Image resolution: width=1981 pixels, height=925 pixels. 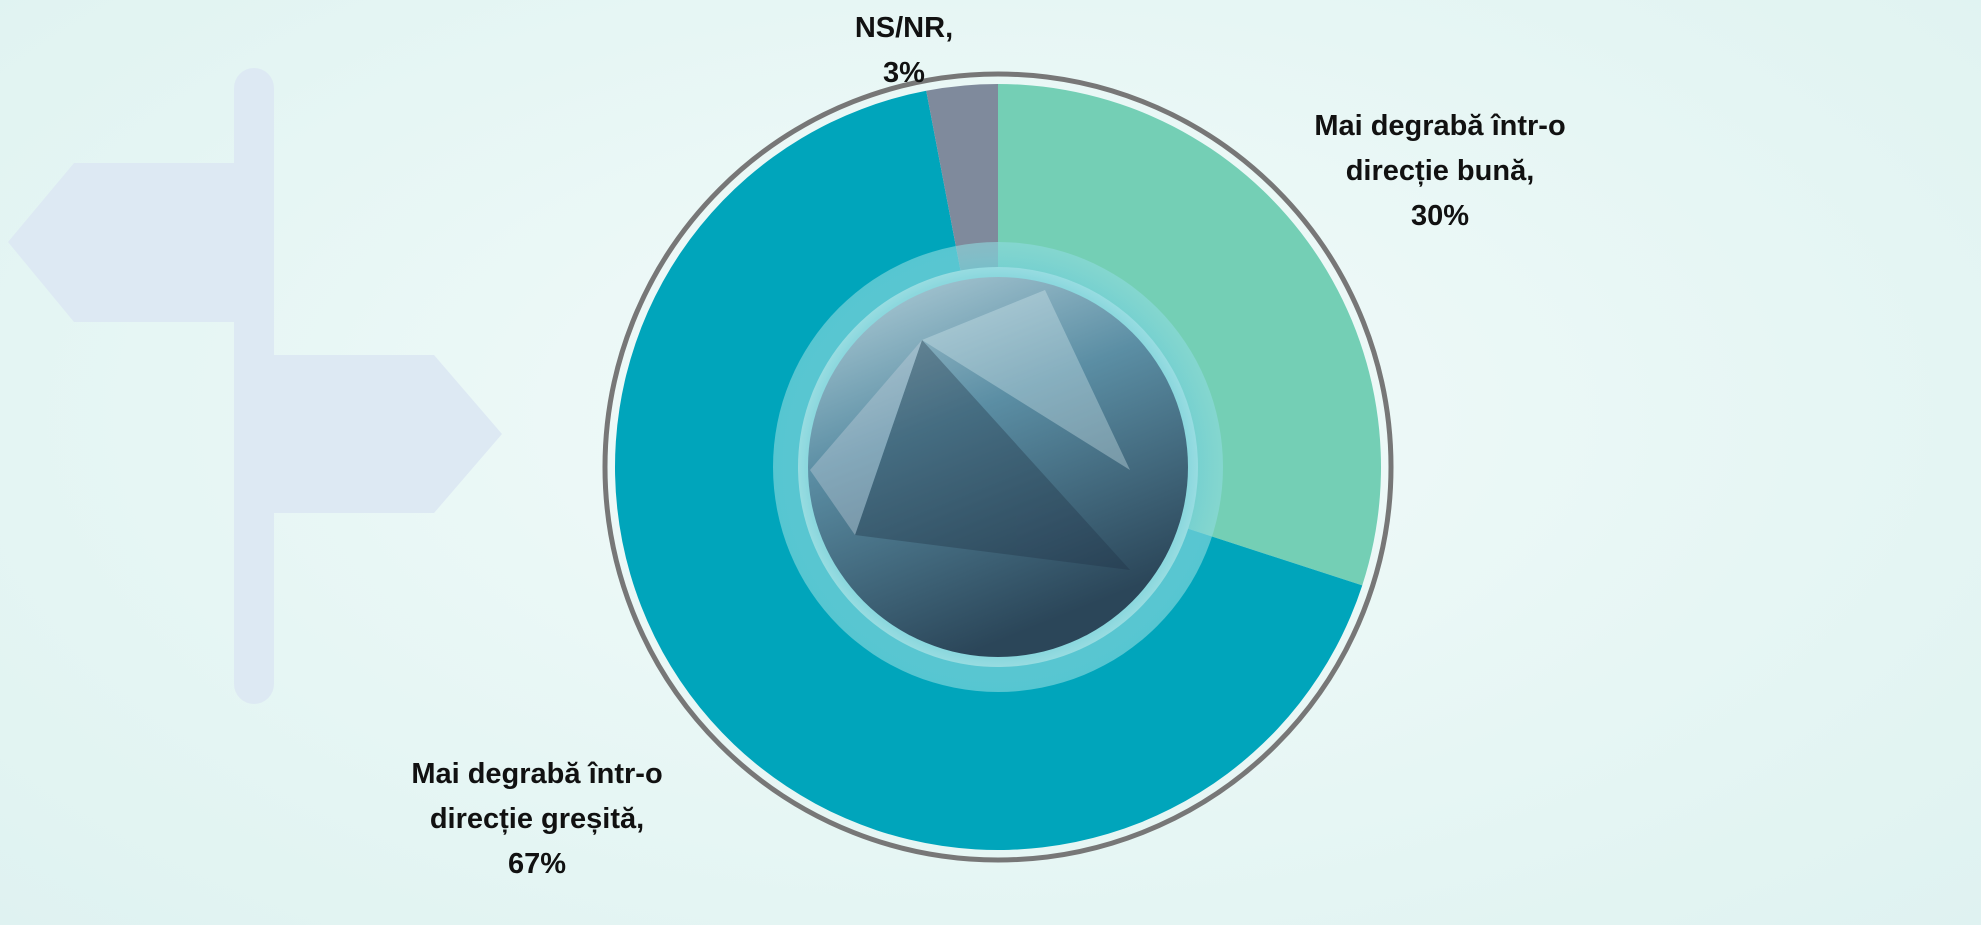 I want to click on gem-facets, so click(x=970, y=430).